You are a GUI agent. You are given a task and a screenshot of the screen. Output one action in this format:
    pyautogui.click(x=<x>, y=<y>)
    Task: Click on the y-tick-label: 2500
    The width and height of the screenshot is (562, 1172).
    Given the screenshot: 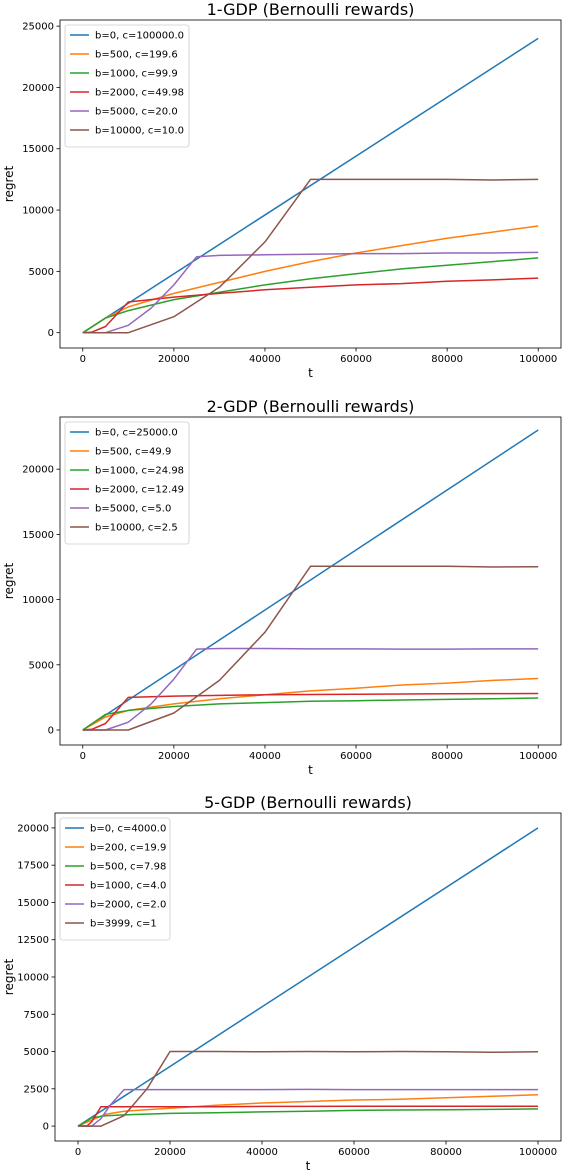 What is the action you would take?
    pyautogui.click(x=36, y=1089)
    